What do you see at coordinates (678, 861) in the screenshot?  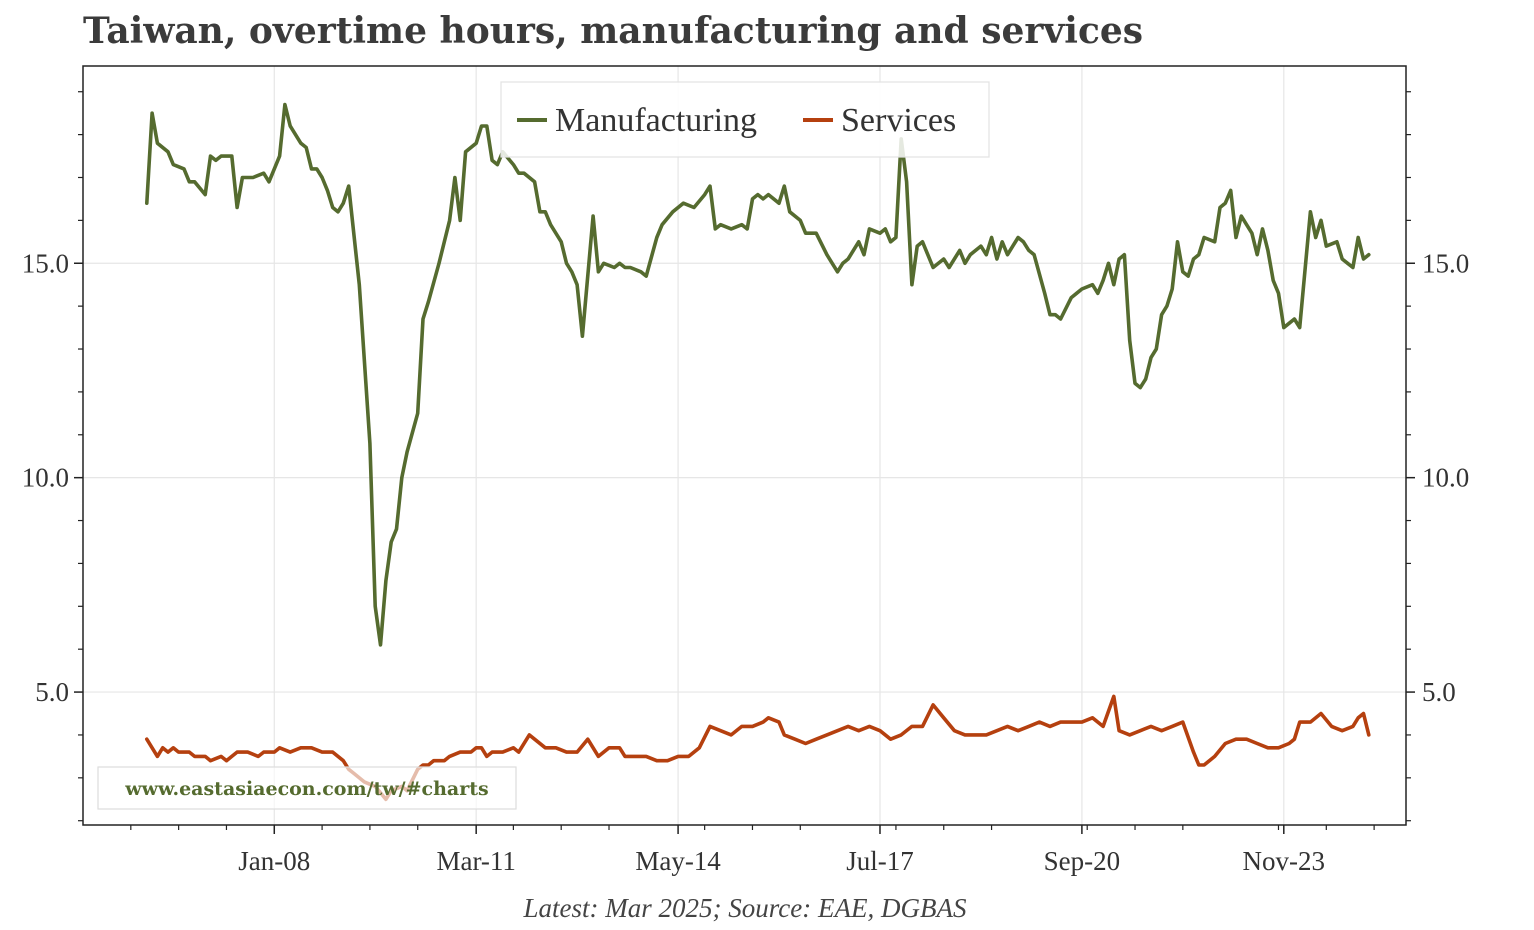 I see `x-tick-label: May-14` at bounding box center [678, 861].